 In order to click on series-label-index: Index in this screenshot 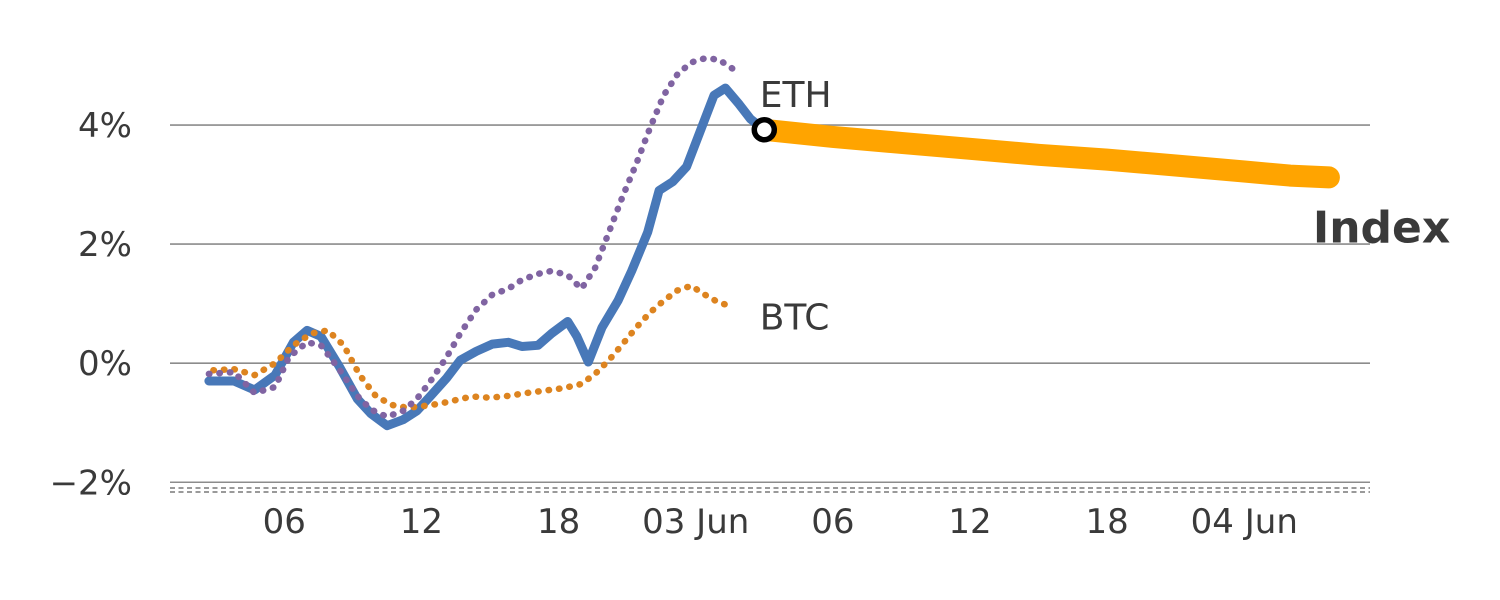, I will do `click(1381, 228)`.